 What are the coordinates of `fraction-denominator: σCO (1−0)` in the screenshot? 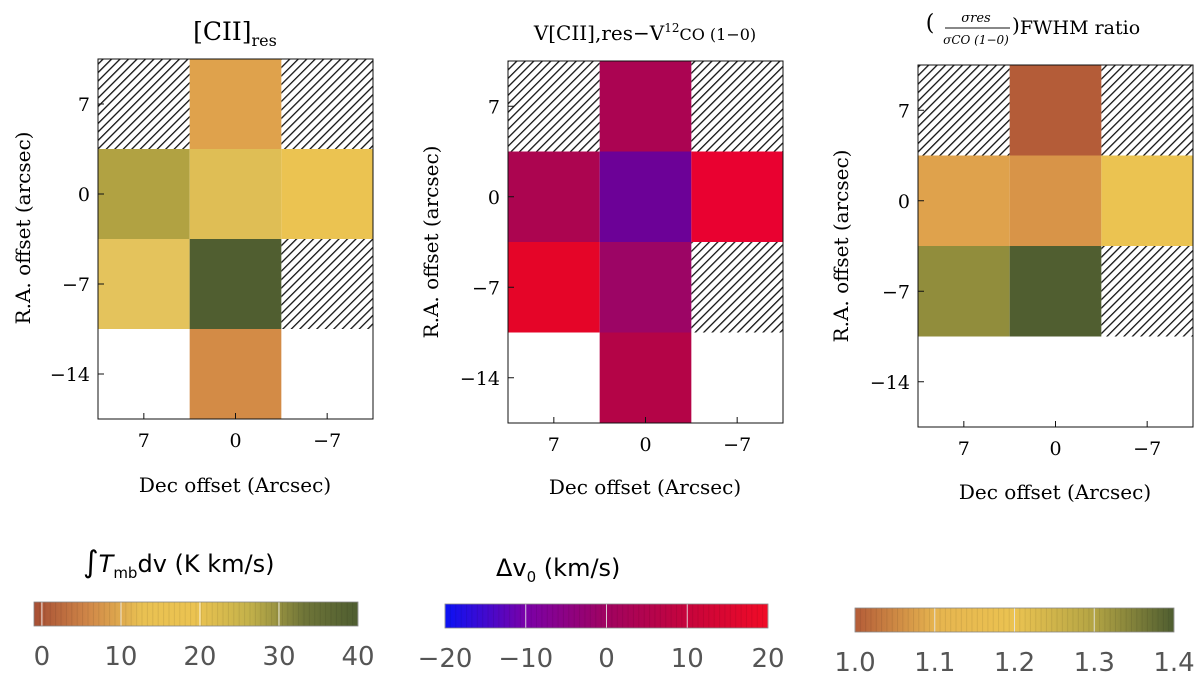 It's located at (976, 40).